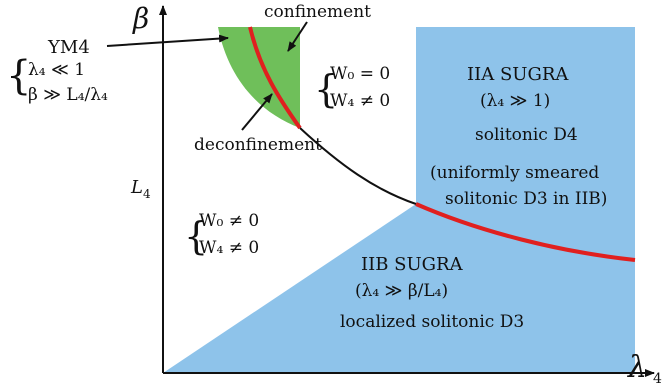  I want to click on iia-condition: (λ₄ ≫ 1), so click(515, 101).